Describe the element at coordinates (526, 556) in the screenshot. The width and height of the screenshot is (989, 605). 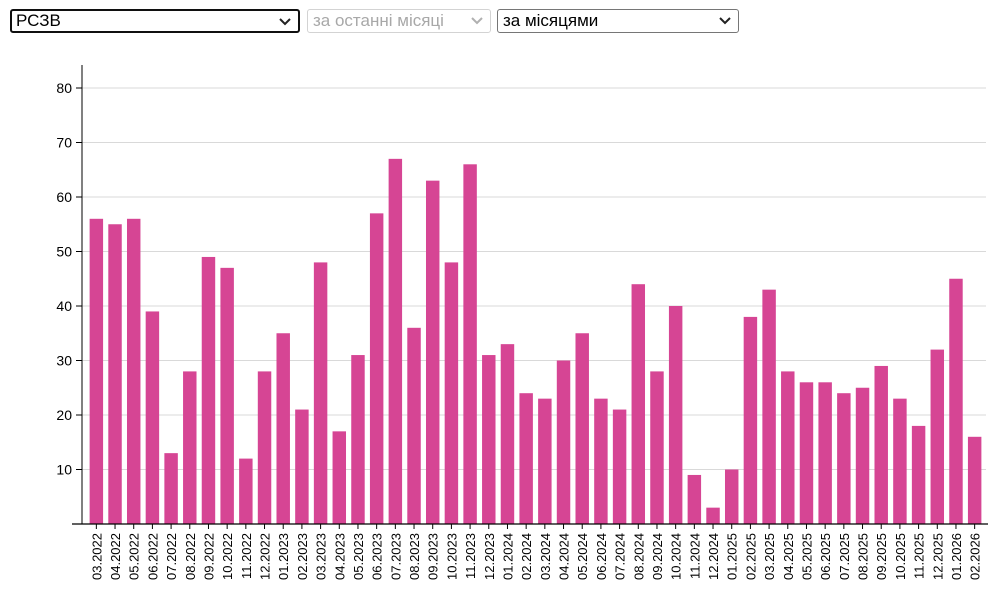
I see `x-tick-label: 02.2024` at that location.